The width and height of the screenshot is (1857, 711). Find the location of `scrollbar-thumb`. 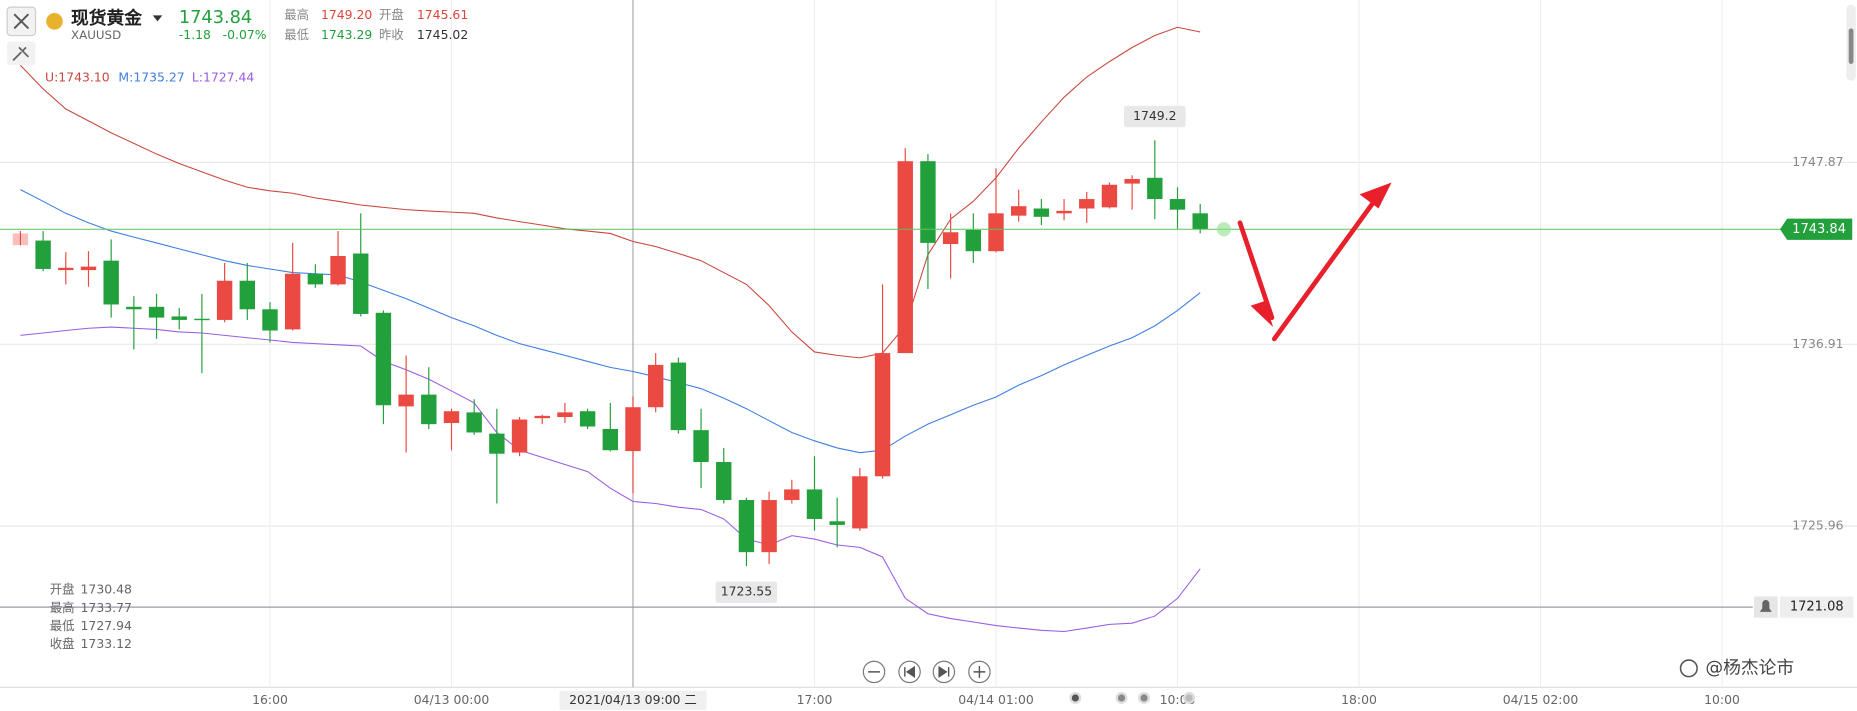

scrollbar-thumb is located at coordinates (1851, 46).